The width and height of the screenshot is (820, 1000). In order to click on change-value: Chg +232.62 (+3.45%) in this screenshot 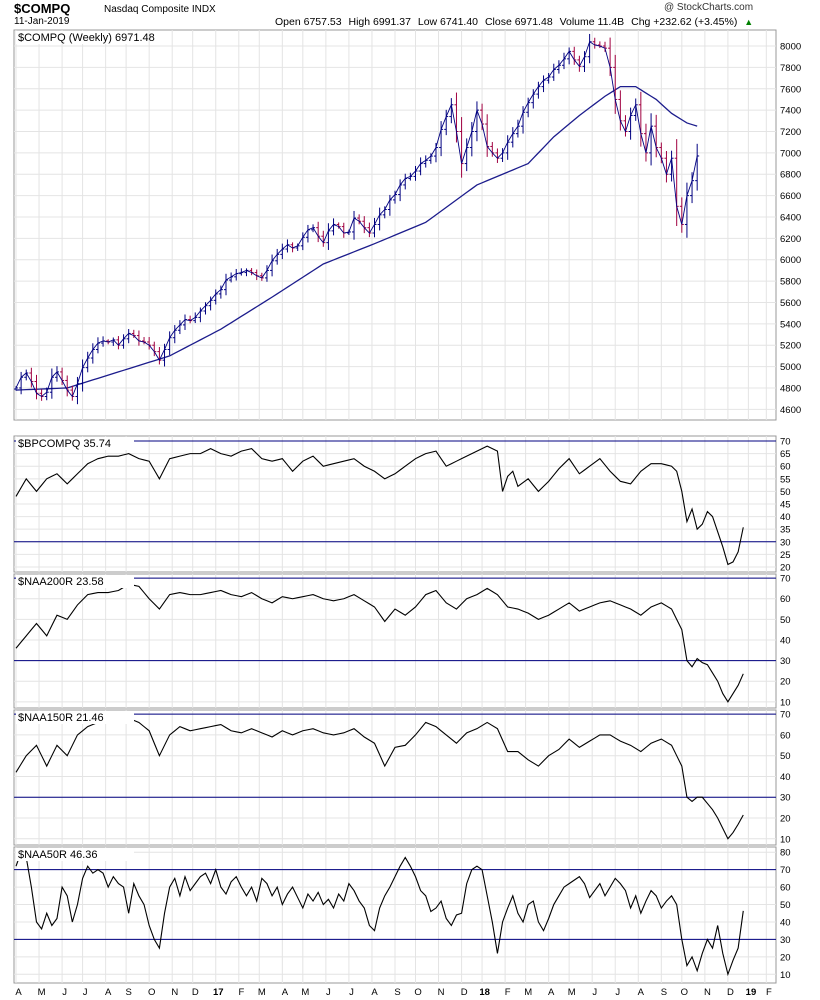, I will do `click(684, 22)`.